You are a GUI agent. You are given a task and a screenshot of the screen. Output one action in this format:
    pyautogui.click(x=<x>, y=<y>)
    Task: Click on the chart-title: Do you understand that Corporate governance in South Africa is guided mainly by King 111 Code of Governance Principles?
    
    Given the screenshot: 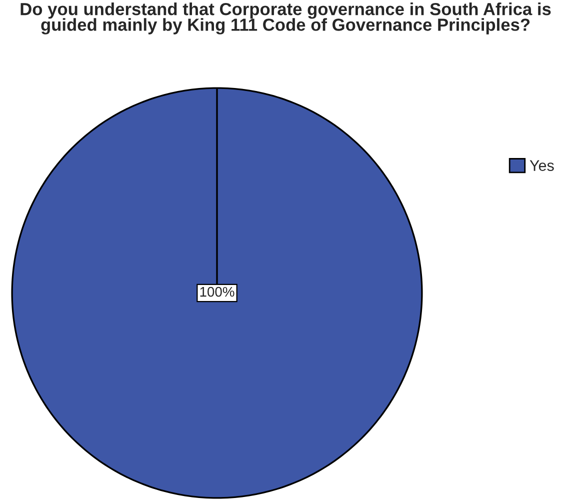 What is the action you would take?
    pyautogui.click(x=285, y=18)
    